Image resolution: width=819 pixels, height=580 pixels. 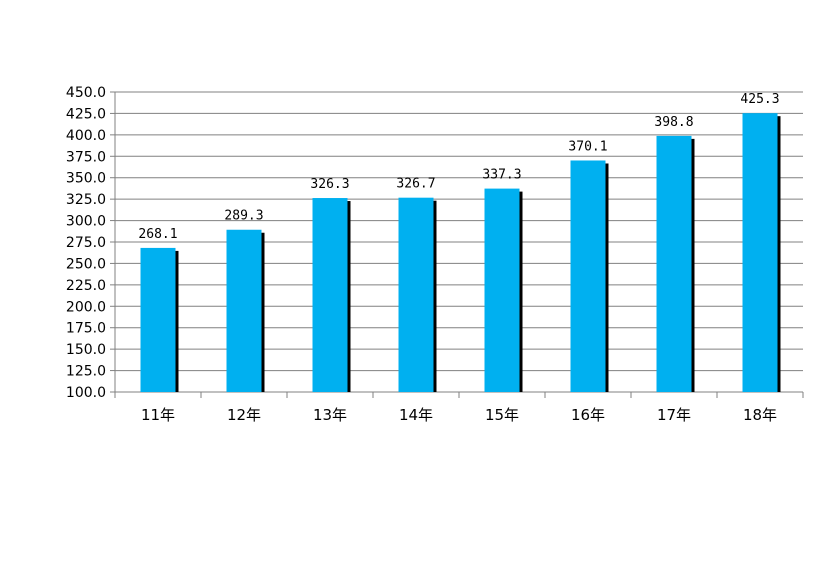 What do you see at coordinates (416, 415) in the screenshot?
I see `x-tick-label: 14年` at bounding box center [416, 415].